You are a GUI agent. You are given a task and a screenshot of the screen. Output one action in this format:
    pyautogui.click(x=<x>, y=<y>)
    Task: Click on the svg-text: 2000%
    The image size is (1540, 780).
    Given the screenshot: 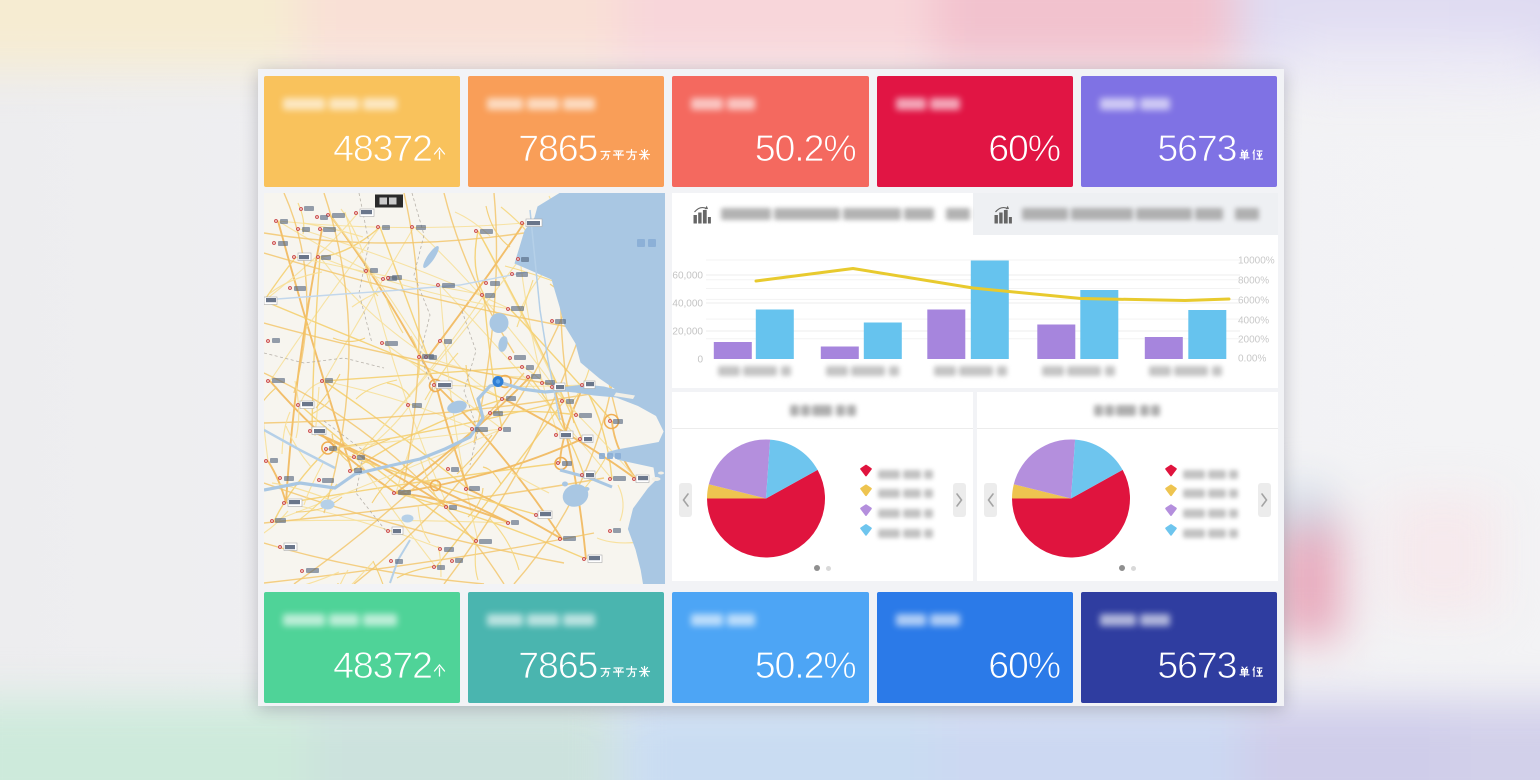 What is the action you would take?
    pyautogui.click(x=1253, y=340)
    